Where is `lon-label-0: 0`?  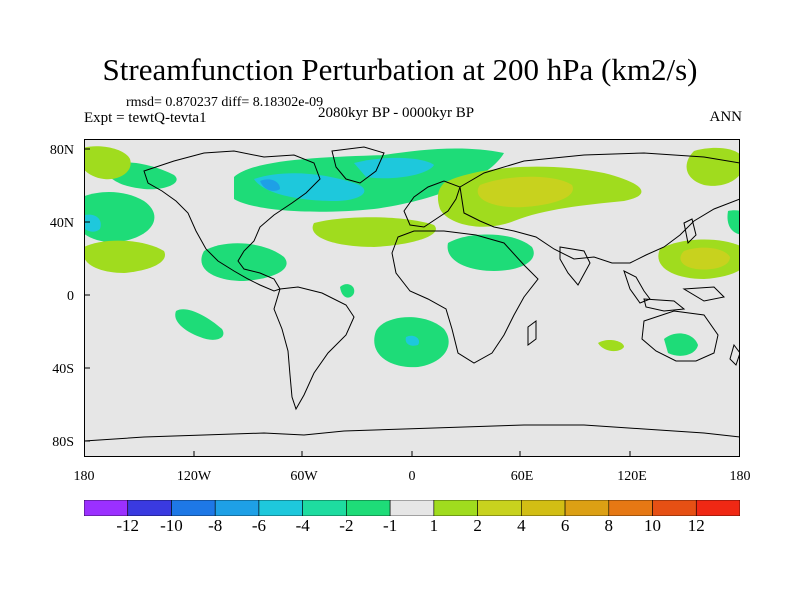
lon-label-0: 0 is located at coordinates (412, 476).